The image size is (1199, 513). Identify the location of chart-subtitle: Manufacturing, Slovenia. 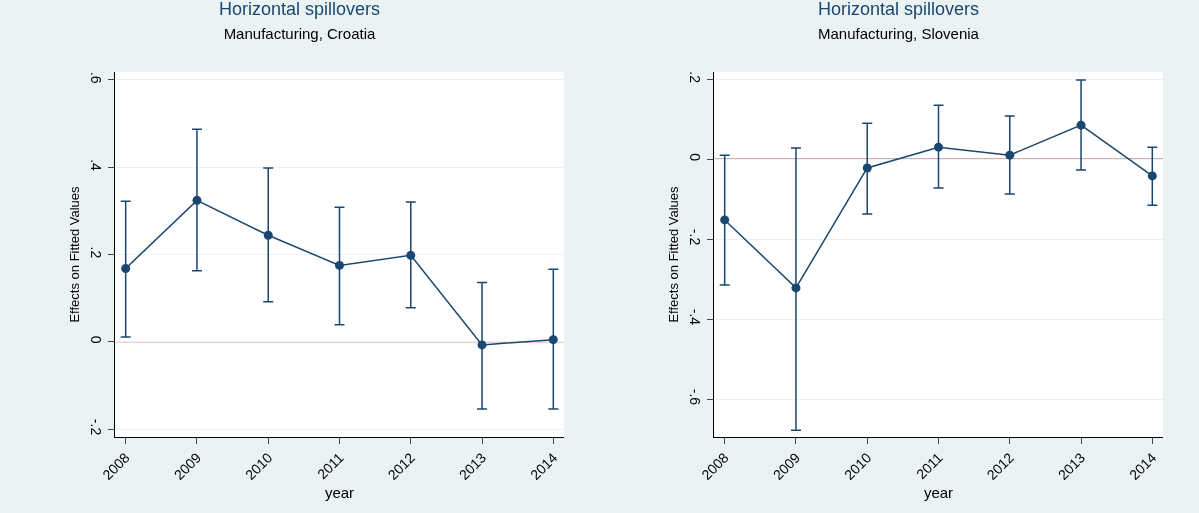
(899, 33).